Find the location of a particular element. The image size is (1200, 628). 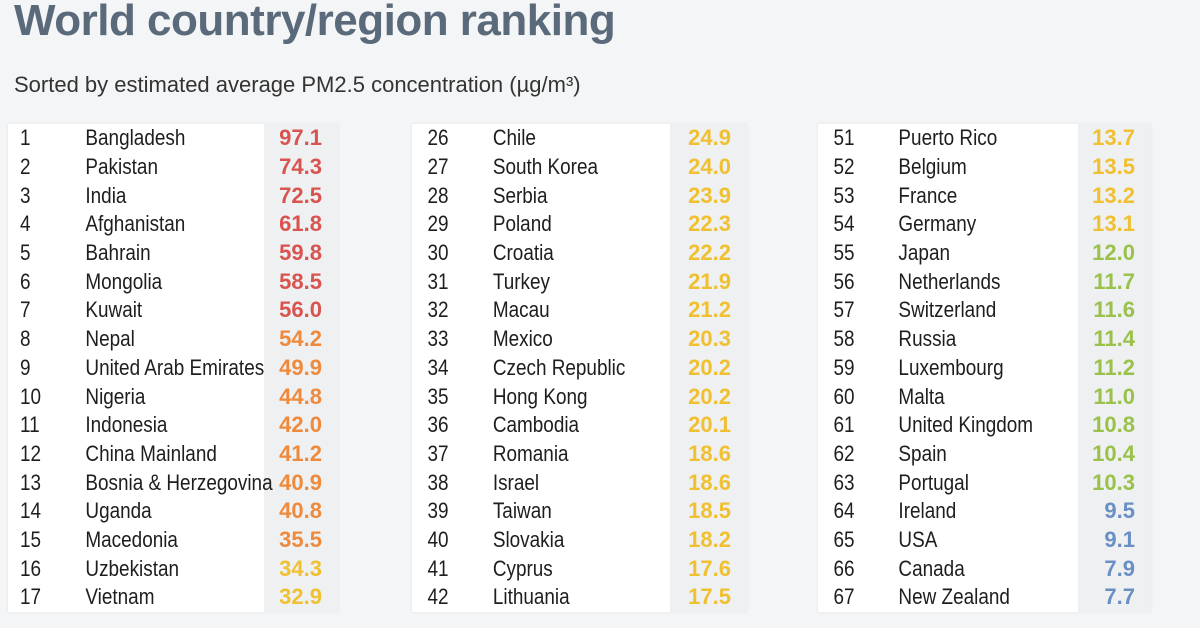

rank-label: 61 is located at coordinates (844, 425).